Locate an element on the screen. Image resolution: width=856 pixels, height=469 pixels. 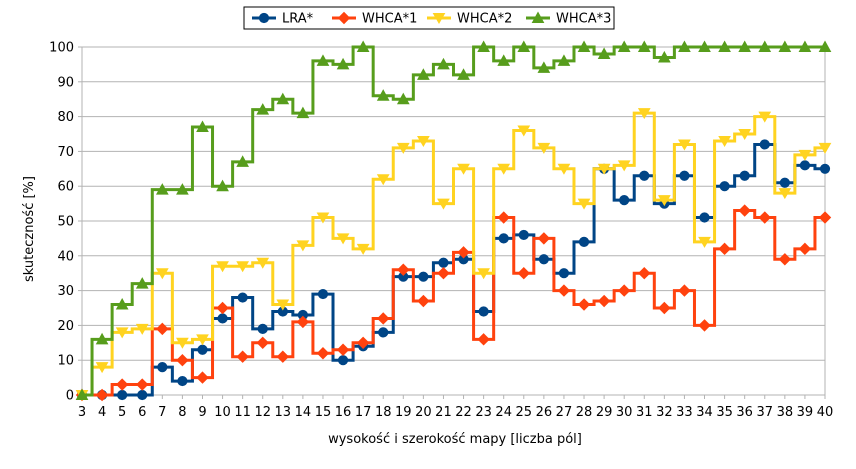
x-tick-label: 13 is located at coordinates (283, 412).